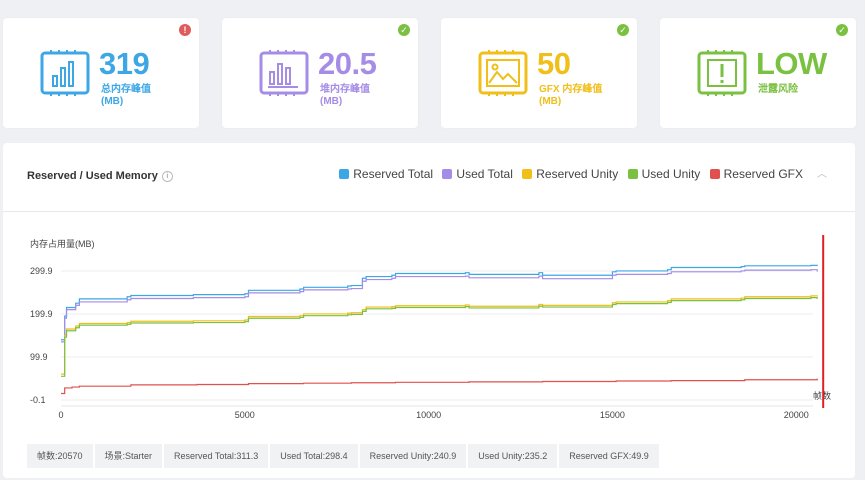 This screenshot has height=480, width=865. I want to click on status-scene: 场景:Starter, so click(128, 456).